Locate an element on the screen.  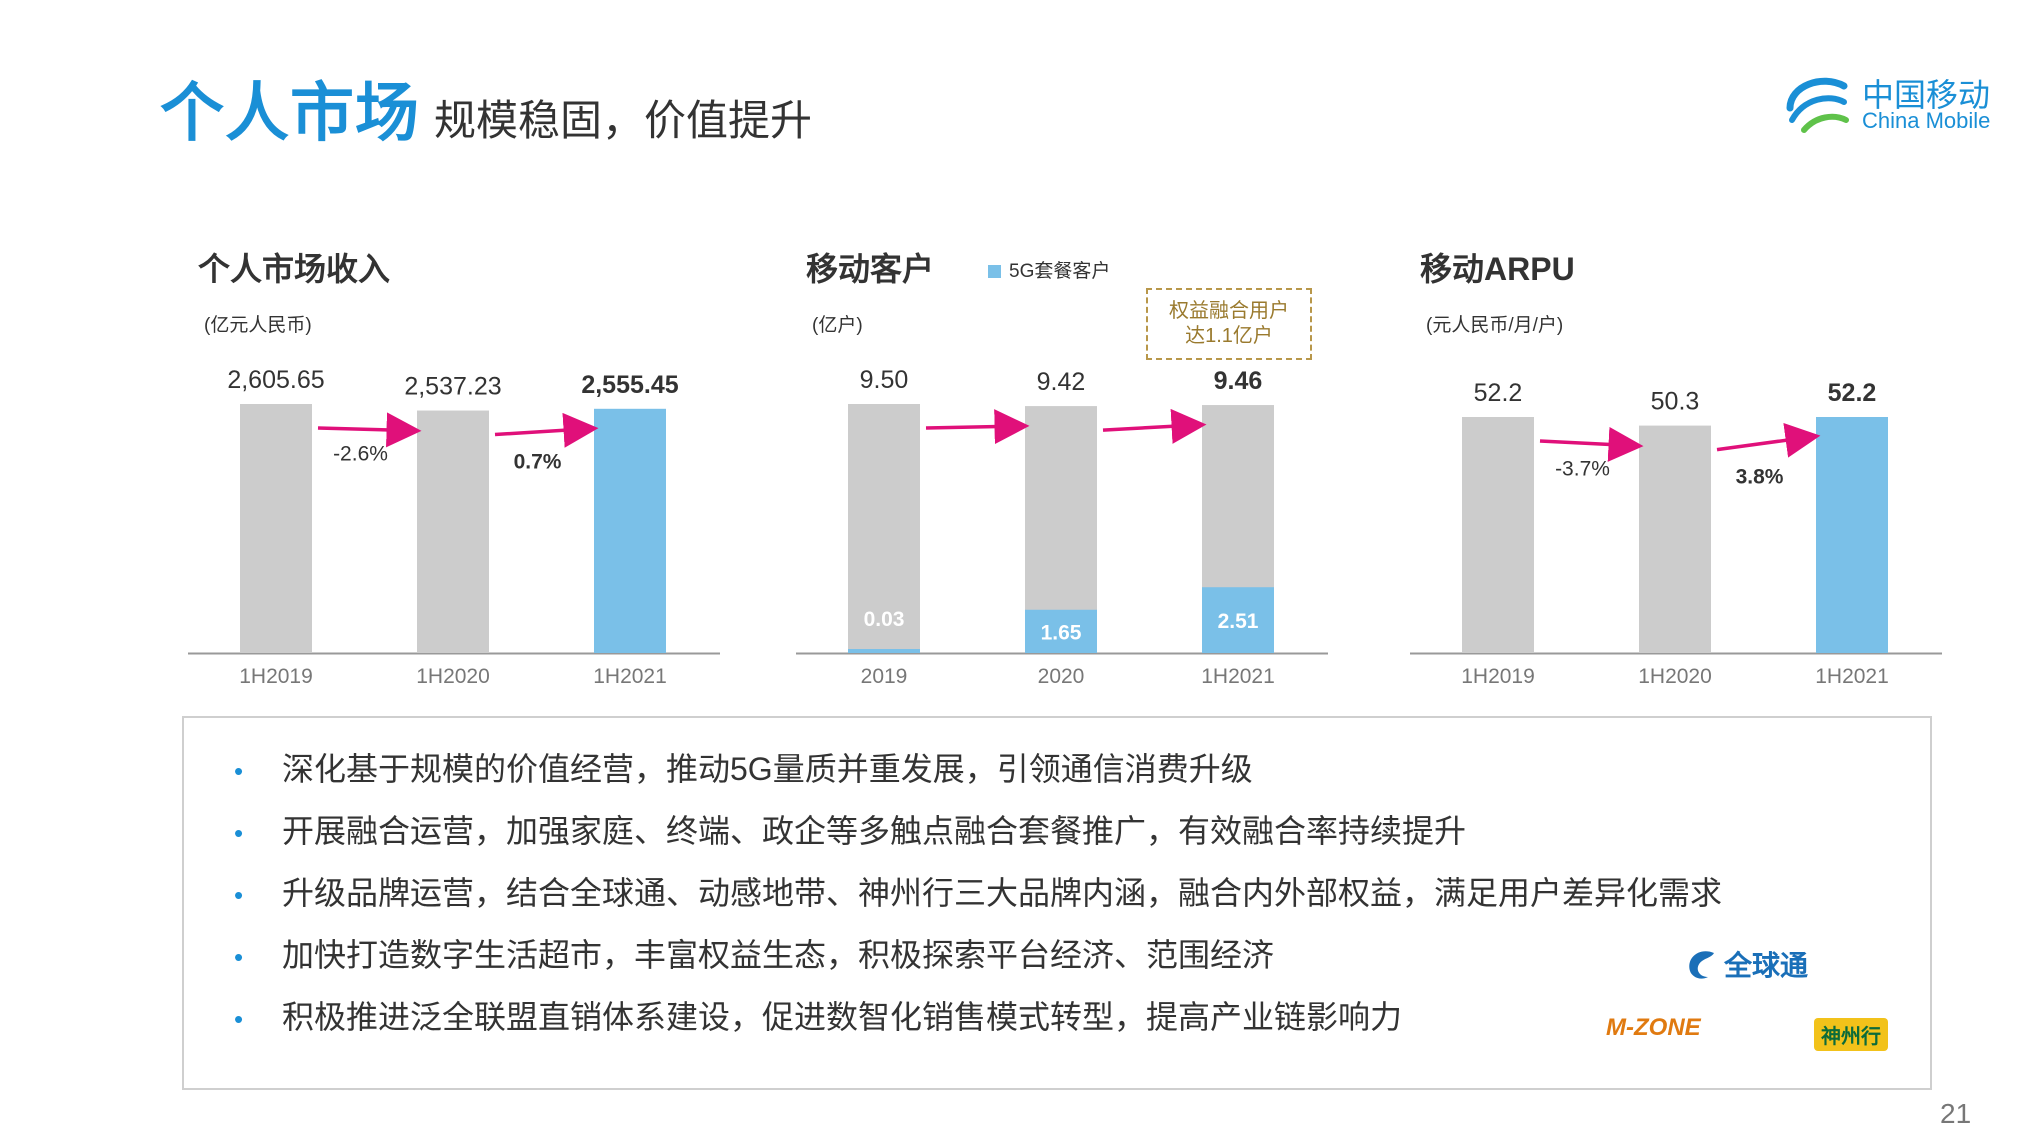
chart-arpu: 52.2 1H2019 50.3 1H2020 52.2 1H2021 -3.7% 3.8% is located at coordinates (1676, 533).